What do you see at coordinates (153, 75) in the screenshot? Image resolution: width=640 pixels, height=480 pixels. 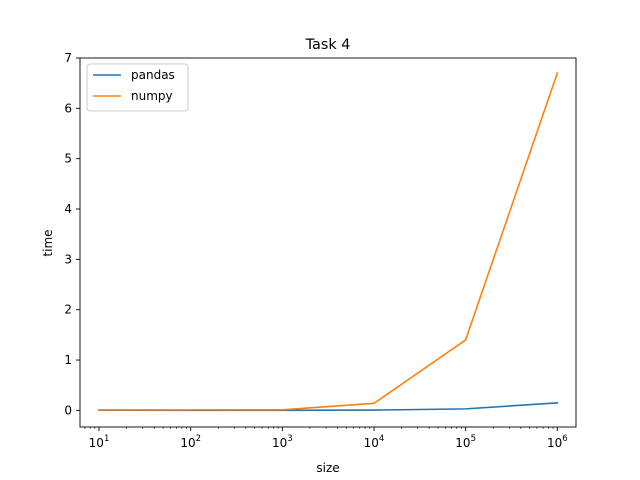 I see `legend-label-pandas: pandas` at bounding box center [153, 75].